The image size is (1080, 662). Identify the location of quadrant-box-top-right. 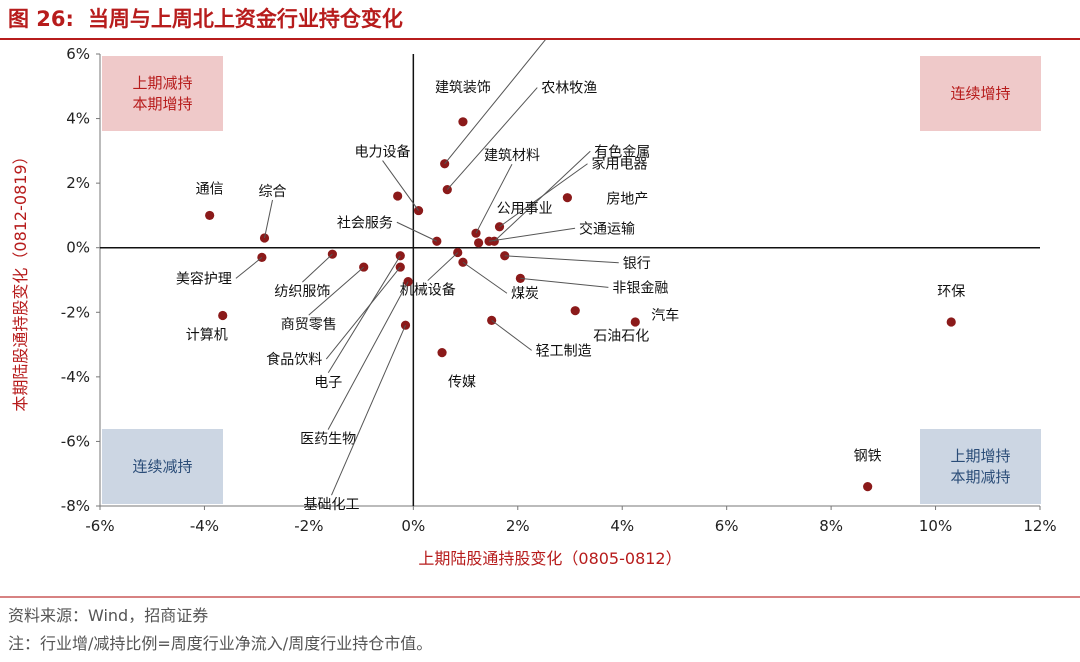
(980, 93).